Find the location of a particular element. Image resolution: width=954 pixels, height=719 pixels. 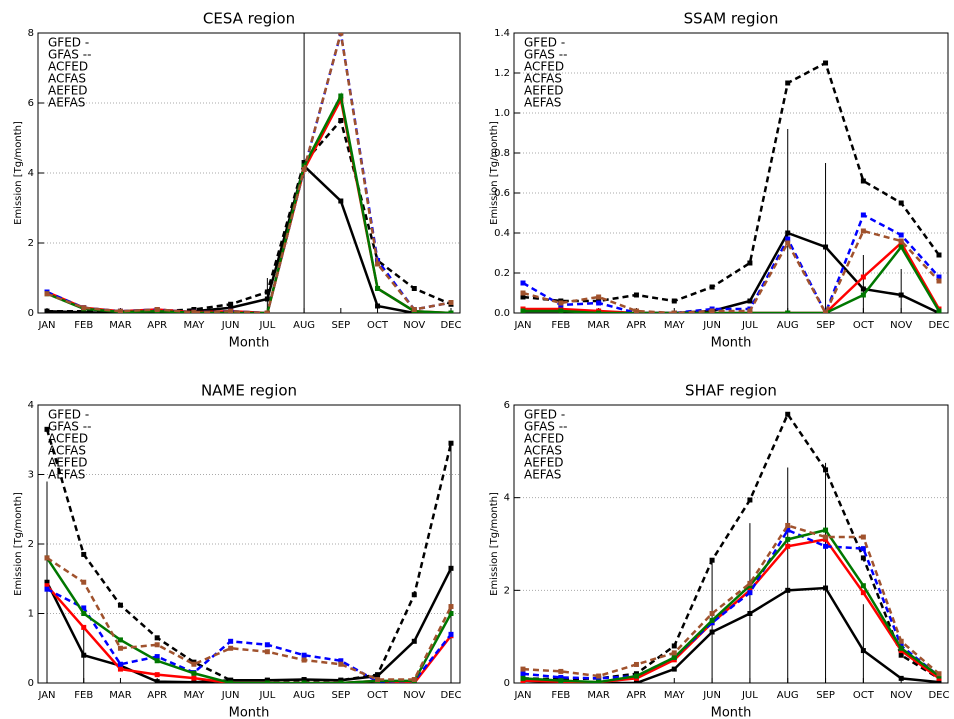

legend-entry: AEFAS is located at coordinates (542, 103).